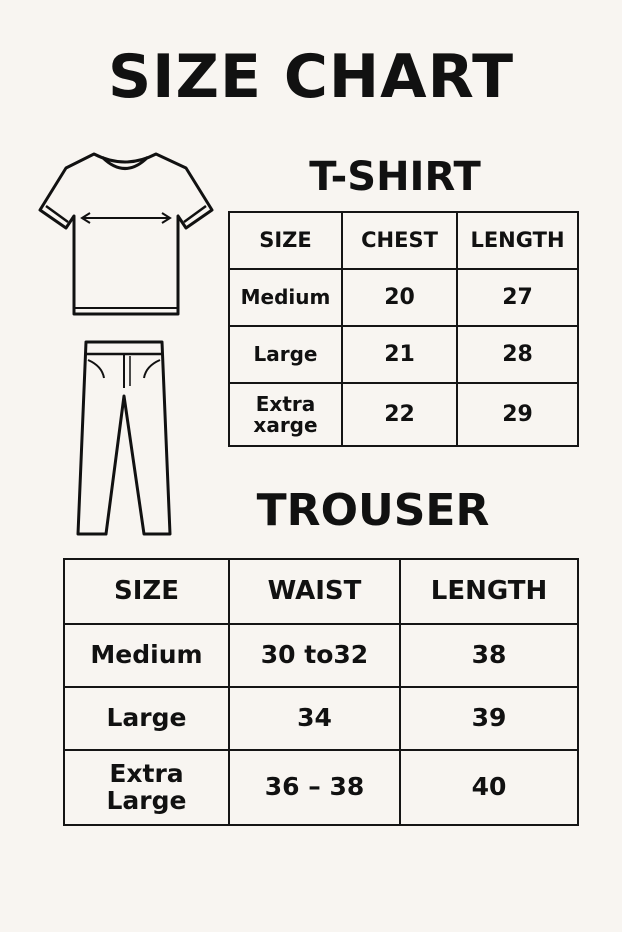 The height and width of the screenshot is (932, 622). What do you see at coordinates (489, 787) in the screenshot?
I see `length-cell: 40` at bounding box center [489, 787].